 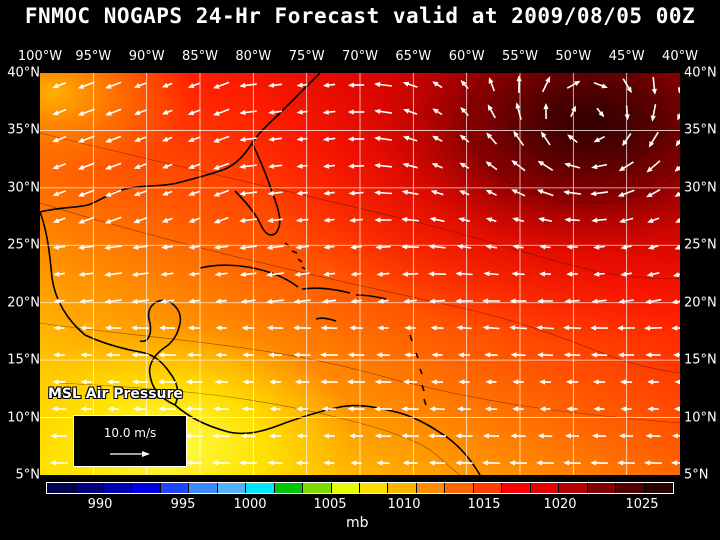 I want to click on latitude-label-left: 30°N, so click(x=23, y=188).